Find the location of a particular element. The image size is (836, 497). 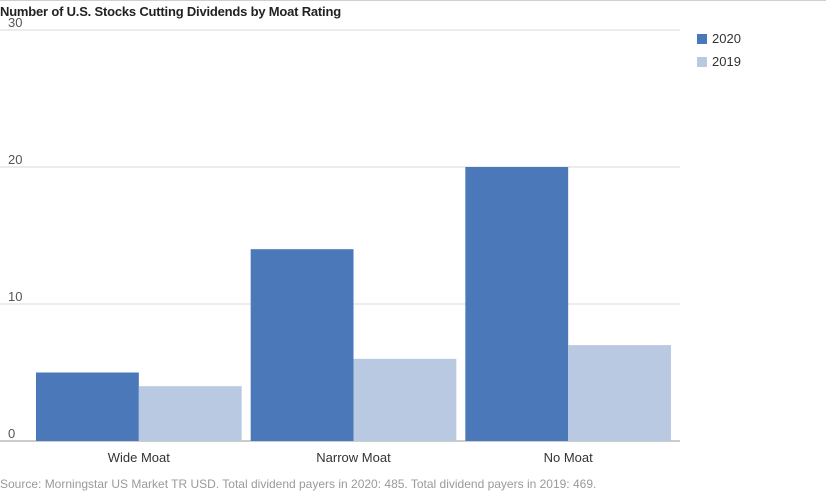

bar-2019-narrow-moat is located at coordinates (405, 399).